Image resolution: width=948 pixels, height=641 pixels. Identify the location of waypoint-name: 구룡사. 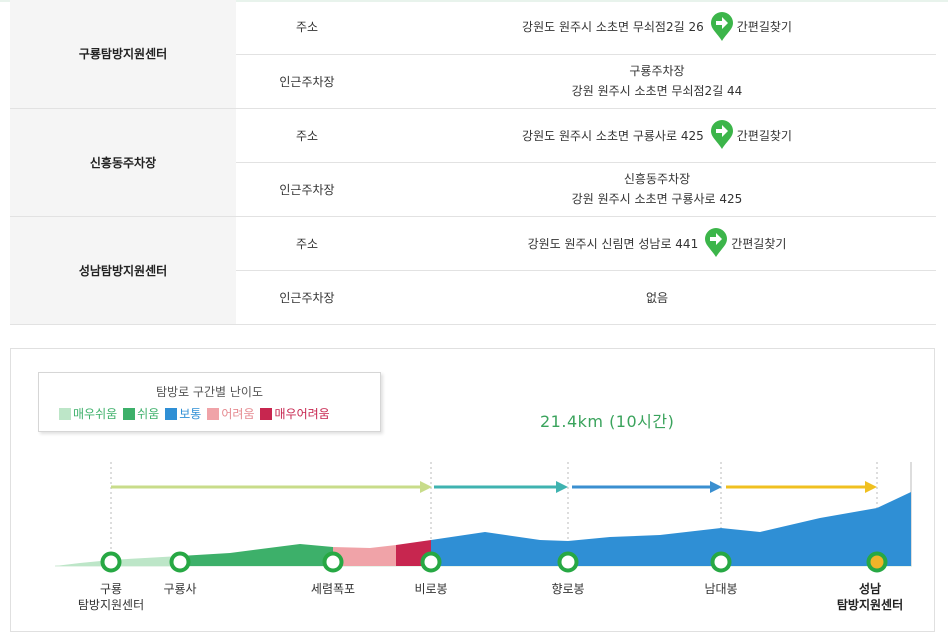
(180, 589).